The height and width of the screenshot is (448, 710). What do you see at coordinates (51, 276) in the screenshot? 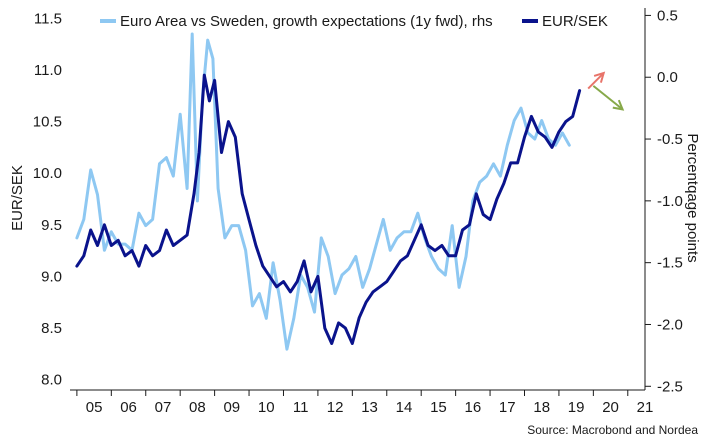
I see `left-tick-label: 9.0` at bounding box center [51, 276].